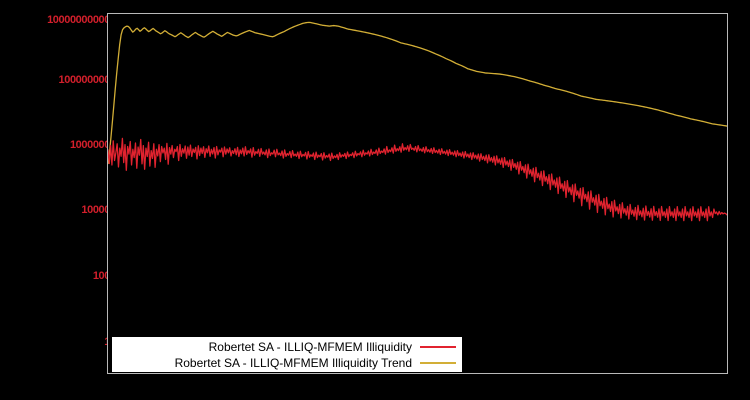 The image size is (750, 400). What do you see at coordinates (101, 276) in the screenshot?
I see `ytick-label-4: 100` at bounding box center [101, 276].